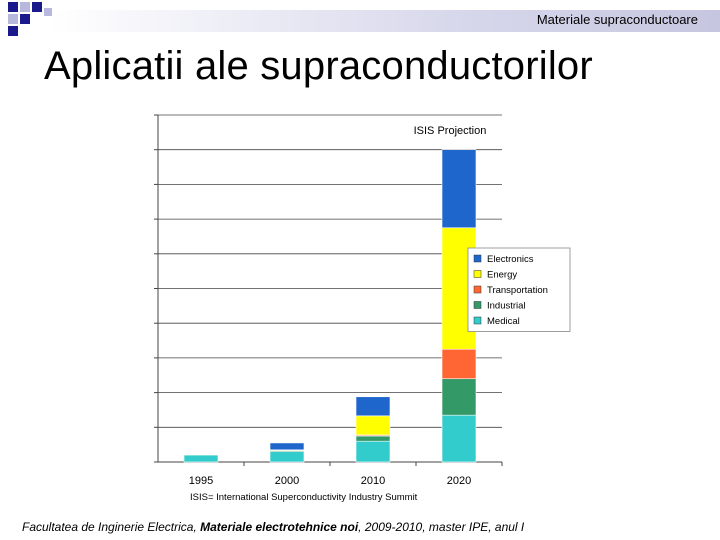 The image size is (720, 540). Describe the element at coordinates (373, 425) in the screenshot. I see `bar-energy-2010` at that location.